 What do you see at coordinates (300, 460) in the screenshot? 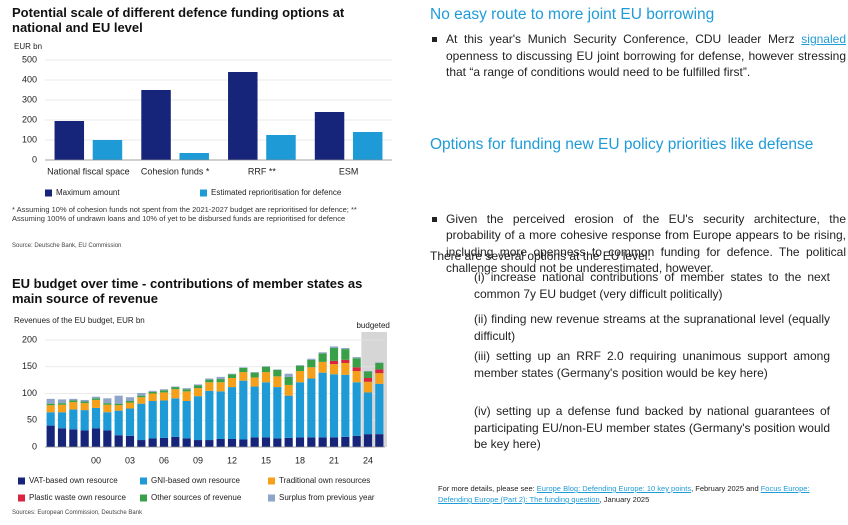
I see `x-tick-label: 18` at bounding box center [300, 460].